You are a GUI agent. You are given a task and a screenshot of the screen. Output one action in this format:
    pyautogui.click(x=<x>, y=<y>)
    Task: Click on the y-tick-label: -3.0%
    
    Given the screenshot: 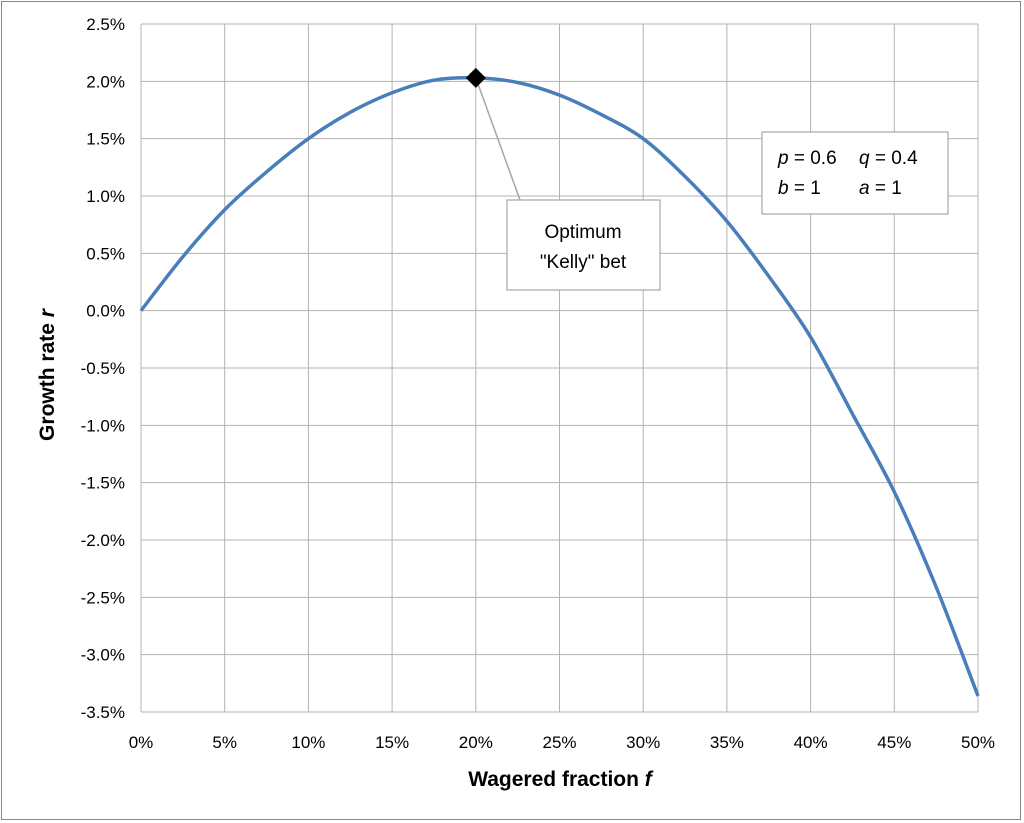 What is the action you would take?
    pyautogui.click(x=103, y=655)
    